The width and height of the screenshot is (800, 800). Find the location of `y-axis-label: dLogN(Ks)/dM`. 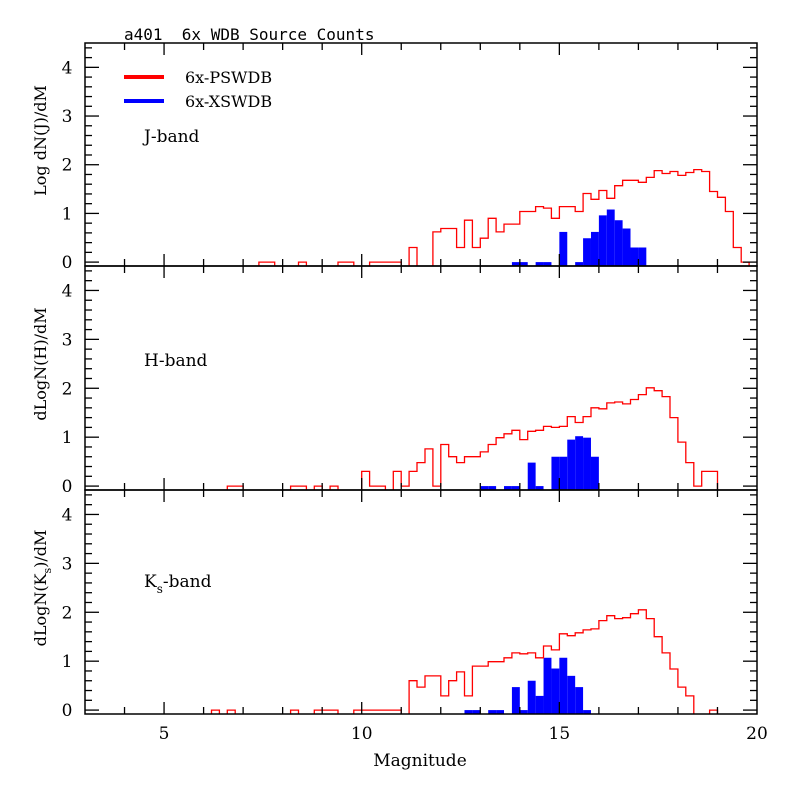

y-axis-label: dLogN(Ks)/dM is located at coordinates (42, 588).